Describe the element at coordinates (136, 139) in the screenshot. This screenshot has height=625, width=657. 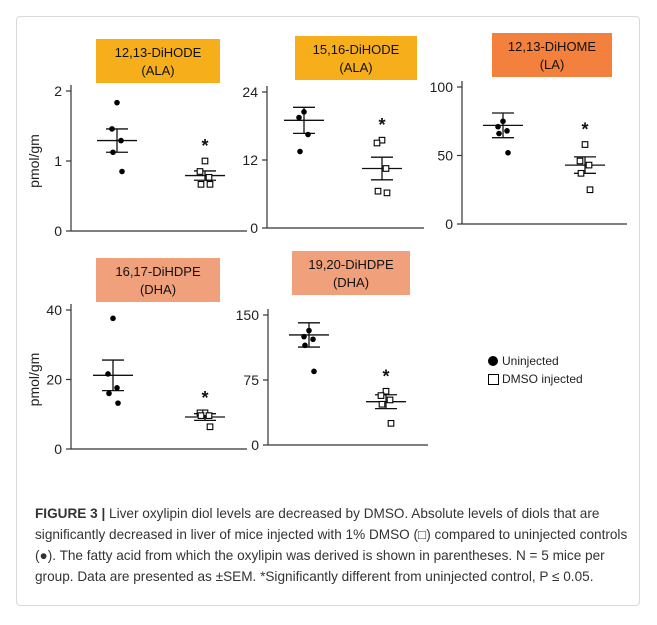
I see `plot-panel-1: 12,13-DiHODE (ALA) 0 1 2 pmol/gm *` at that location.